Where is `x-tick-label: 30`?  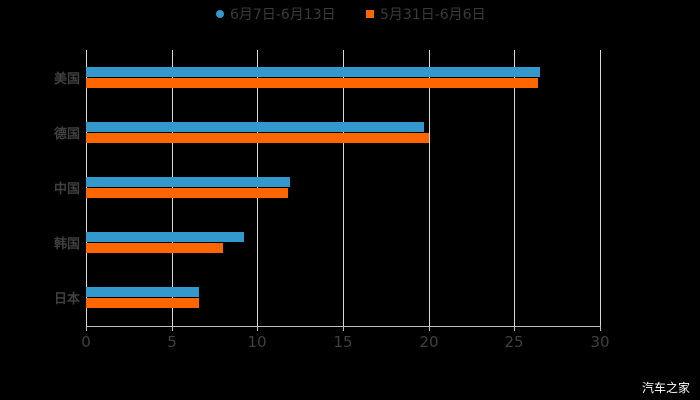
x-tick-label: 30 is located at coordinates (600, 342).